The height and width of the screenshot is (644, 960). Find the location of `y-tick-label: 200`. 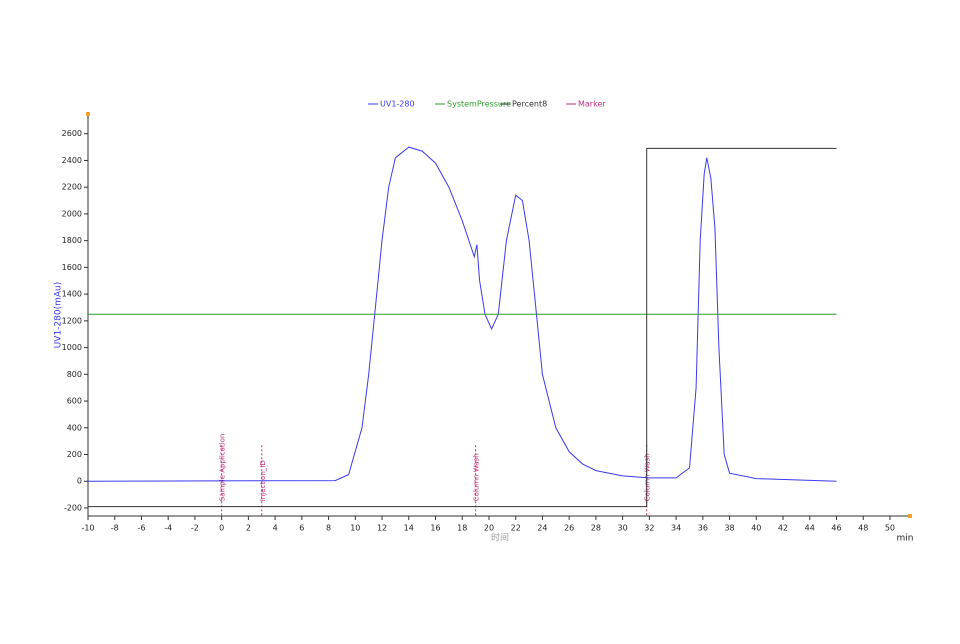

y-tick-label: 200 is located at coordinates (74, 454).